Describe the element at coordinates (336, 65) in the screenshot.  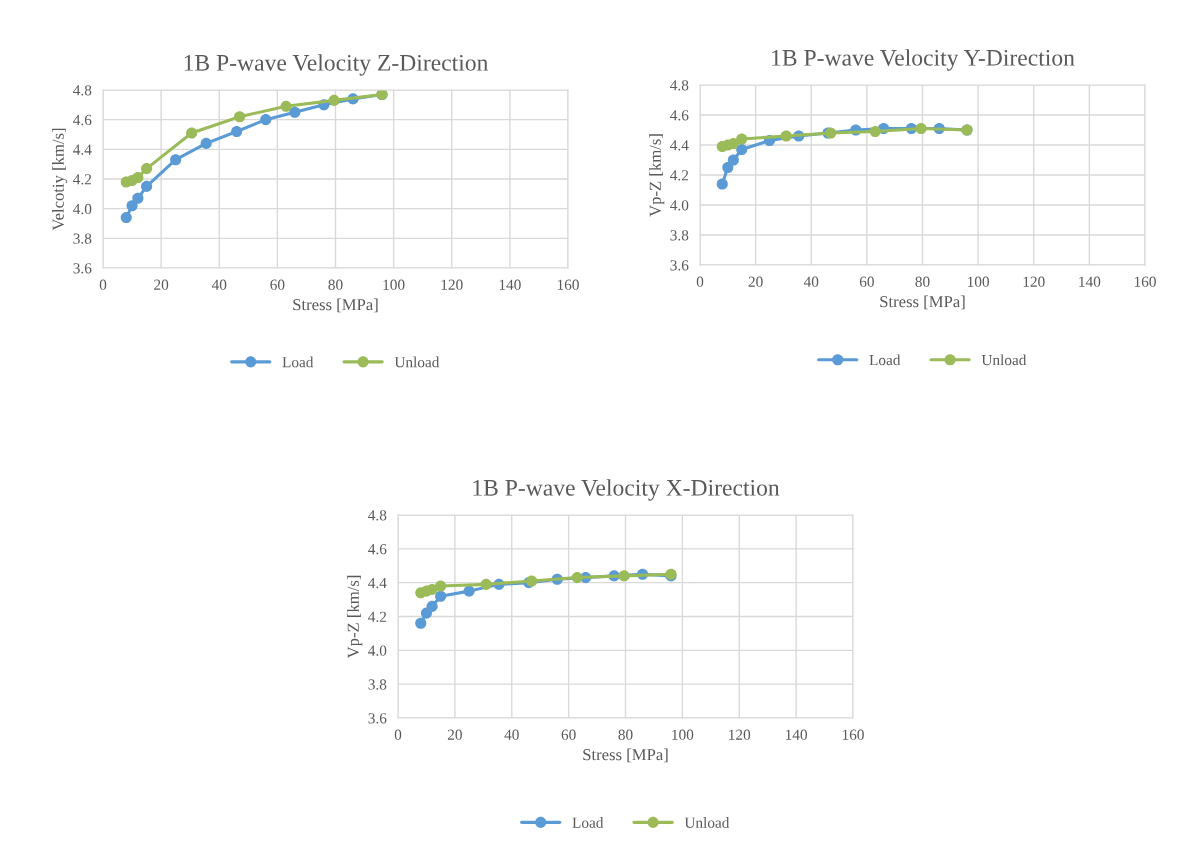
I see `chart-title: 1B P-wave Velocity Z-Direction` at that location.